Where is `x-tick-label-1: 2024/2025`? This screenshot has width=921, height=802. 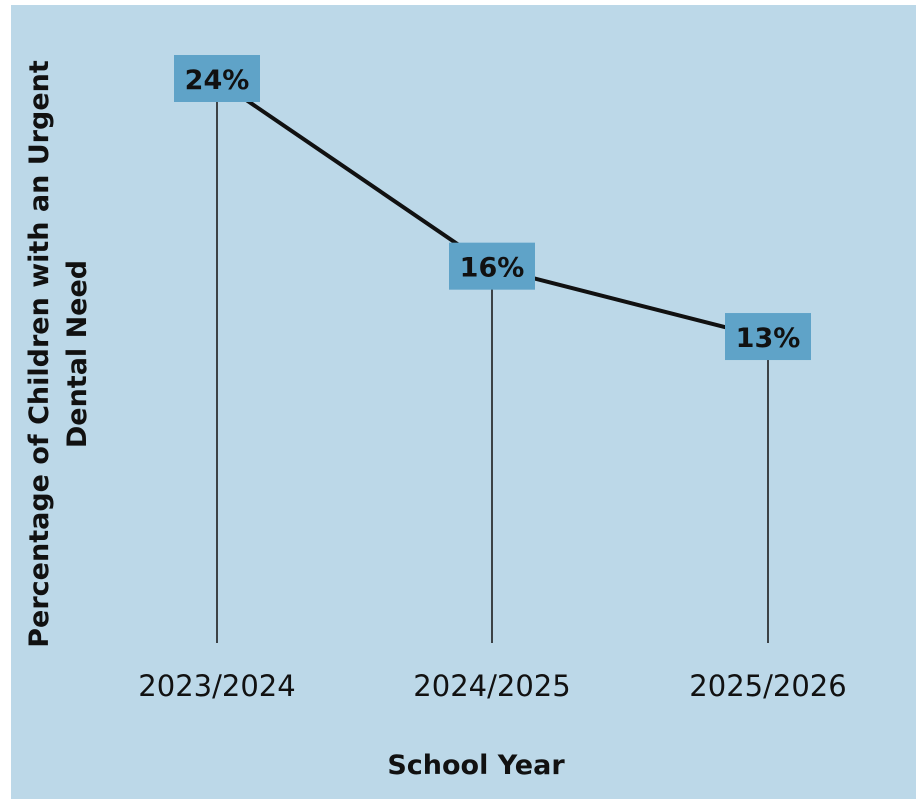 x-tick-label-1: 2024/2025 is located at coordinates (491, 686).